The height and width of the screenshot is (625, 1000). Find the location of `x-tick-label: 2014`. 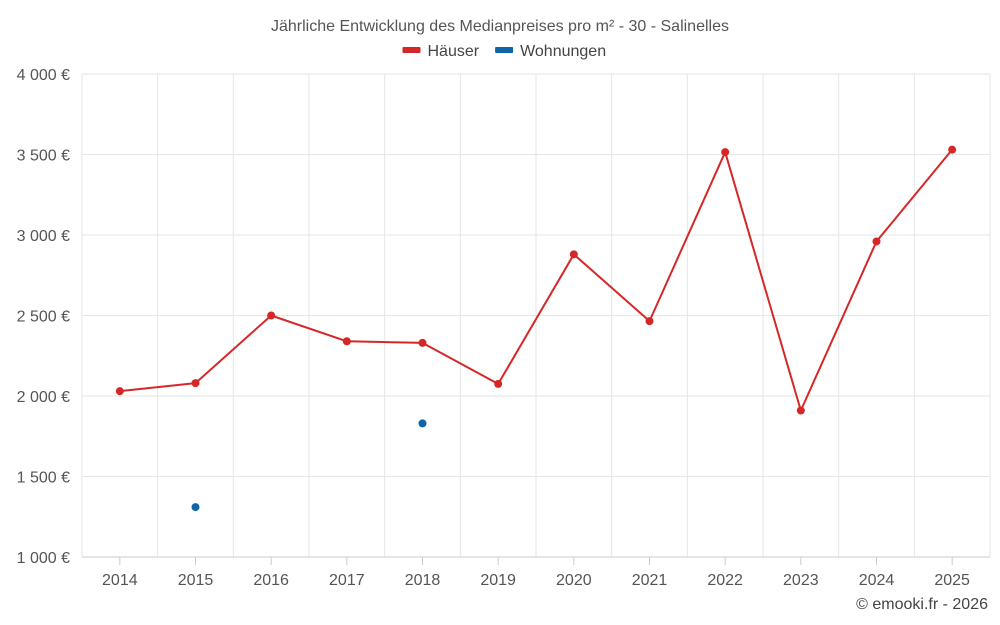

x-tick-label: 2014 is located at coordinates (120, 580).